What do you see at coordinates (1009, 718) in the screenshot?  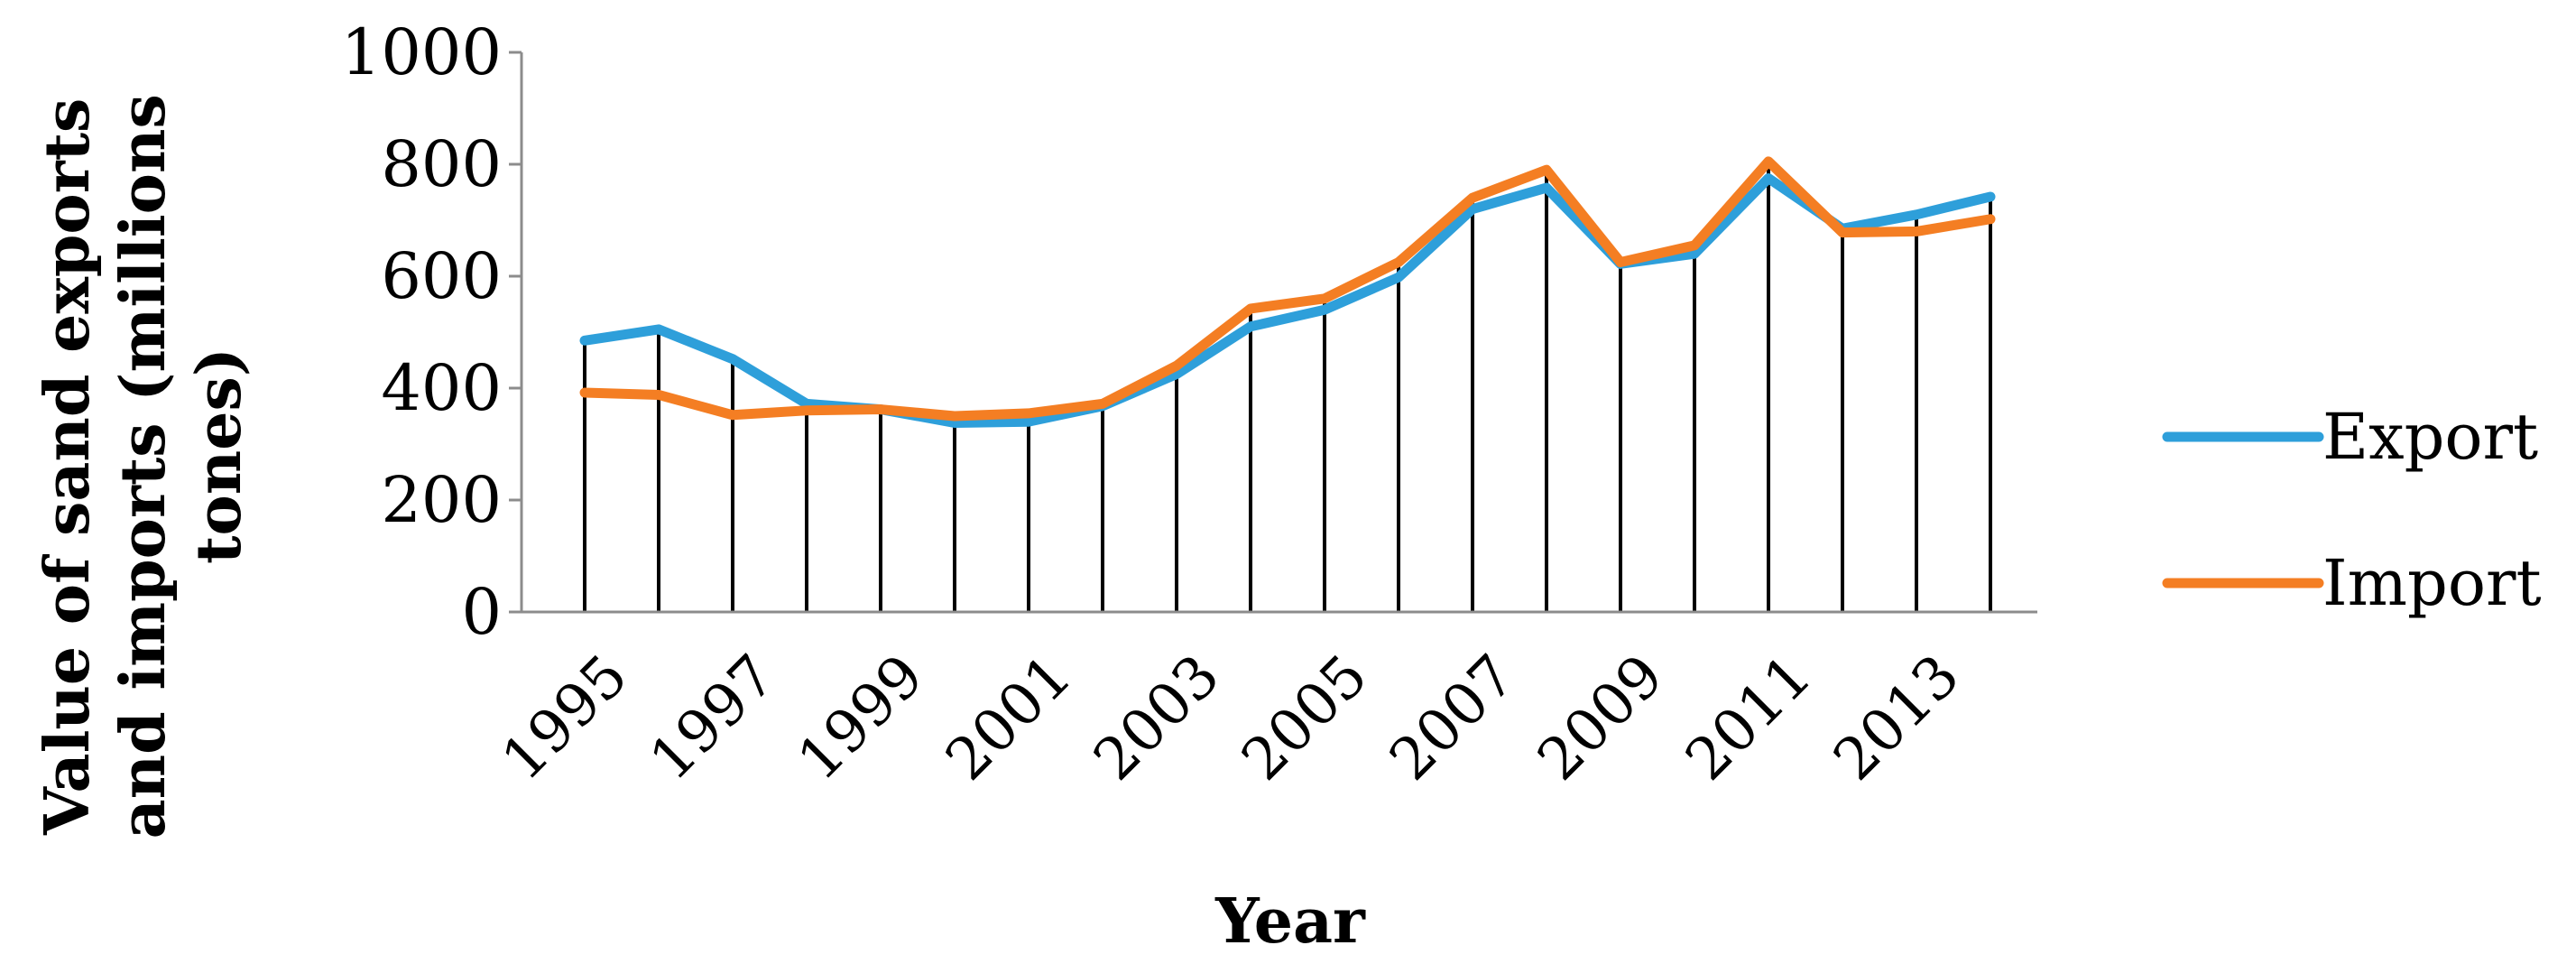 I see `x-tick-label: 2001` at bounding box center [1009, 718].